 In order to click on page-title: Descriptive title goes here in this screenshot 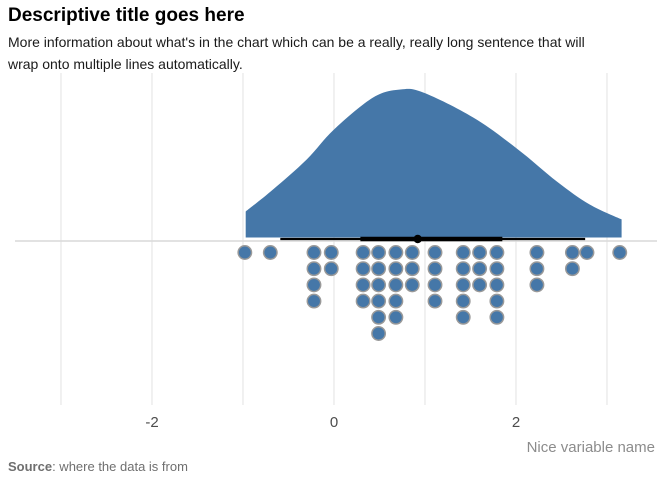, I will do `click(126, 15)`.